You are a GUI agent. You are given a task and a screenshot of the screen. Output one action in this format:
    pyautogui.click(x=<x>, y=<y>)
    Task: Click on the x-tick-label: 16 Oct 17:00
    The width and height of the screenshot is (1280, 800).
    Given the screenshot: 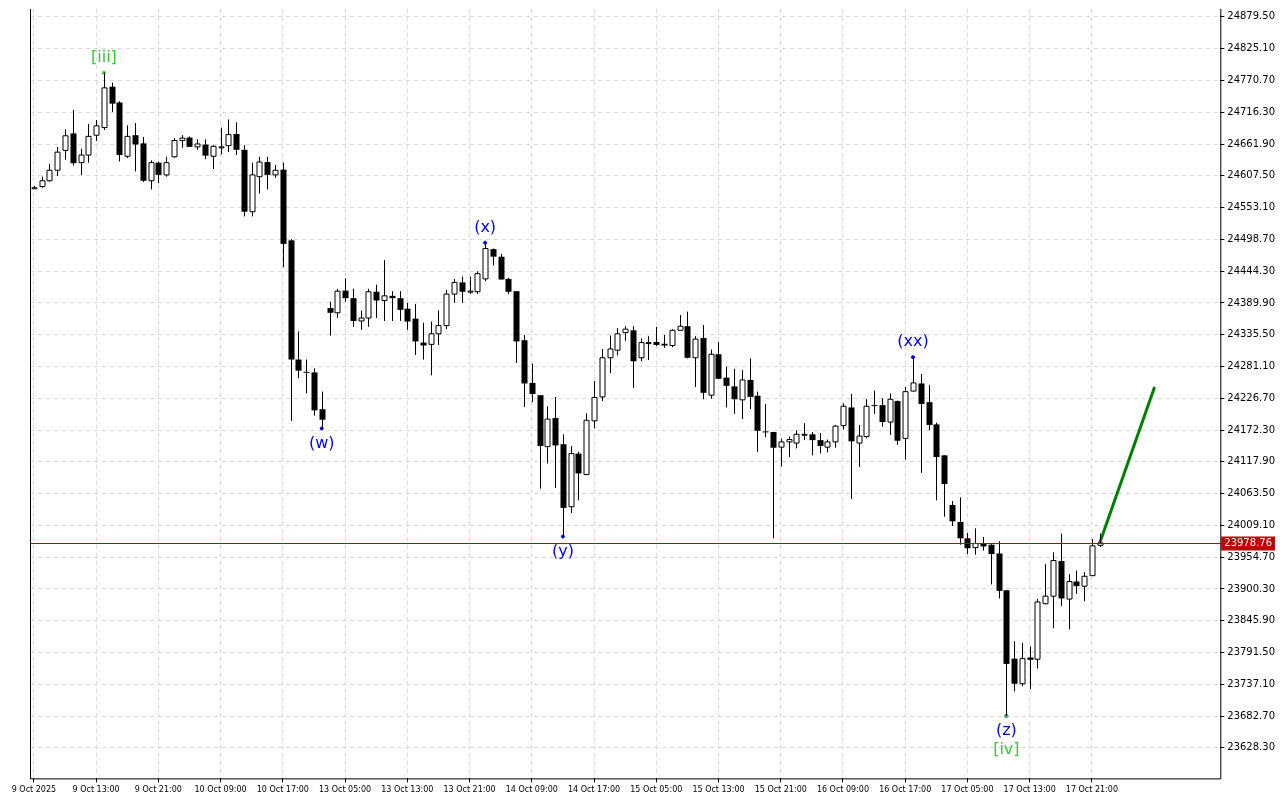 What is the action you would take?
    pyautogui.click(x=905, y=790)
    